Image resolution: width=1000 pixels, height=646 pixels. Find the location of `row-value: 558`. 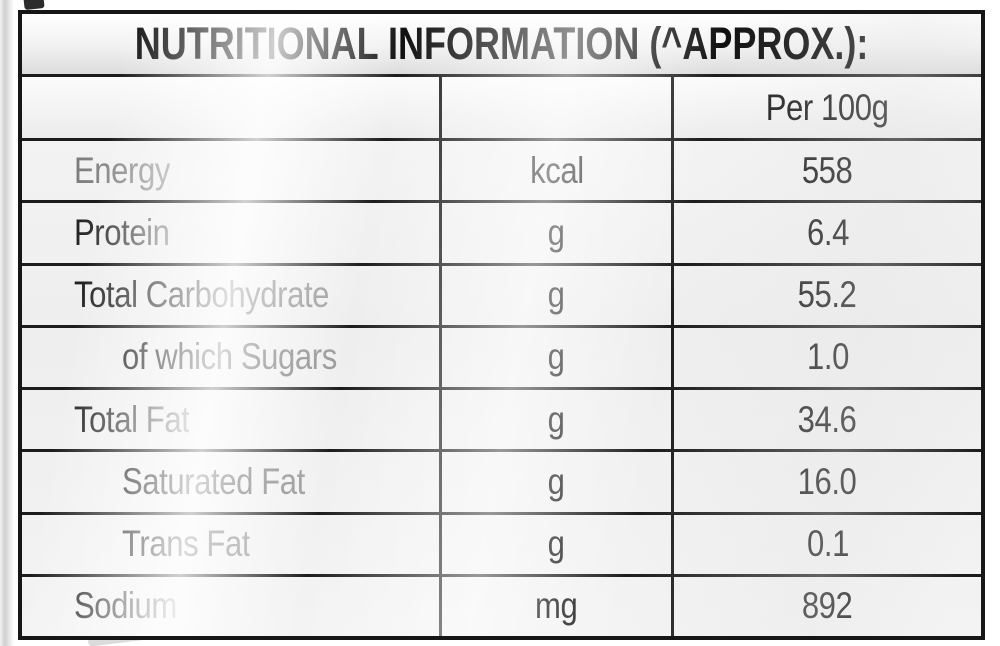

row-value: 558 is located at coordinates (827, 170).